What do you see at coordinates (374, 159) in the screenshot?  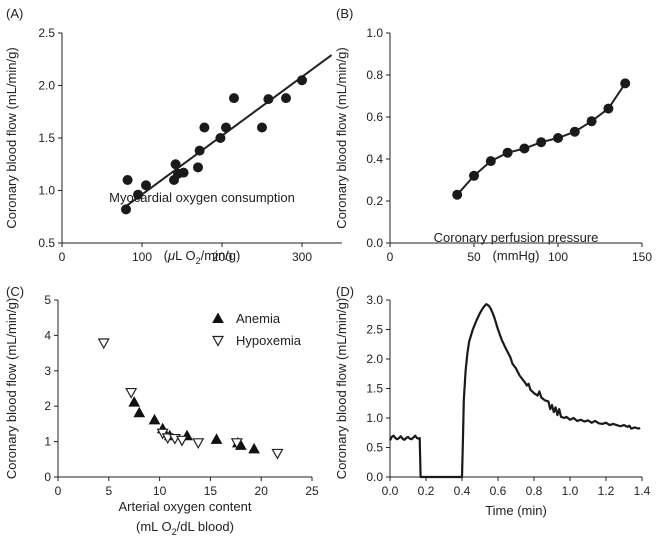 I see `y-tick-label: 0.4` at bounding box center [374, 159].